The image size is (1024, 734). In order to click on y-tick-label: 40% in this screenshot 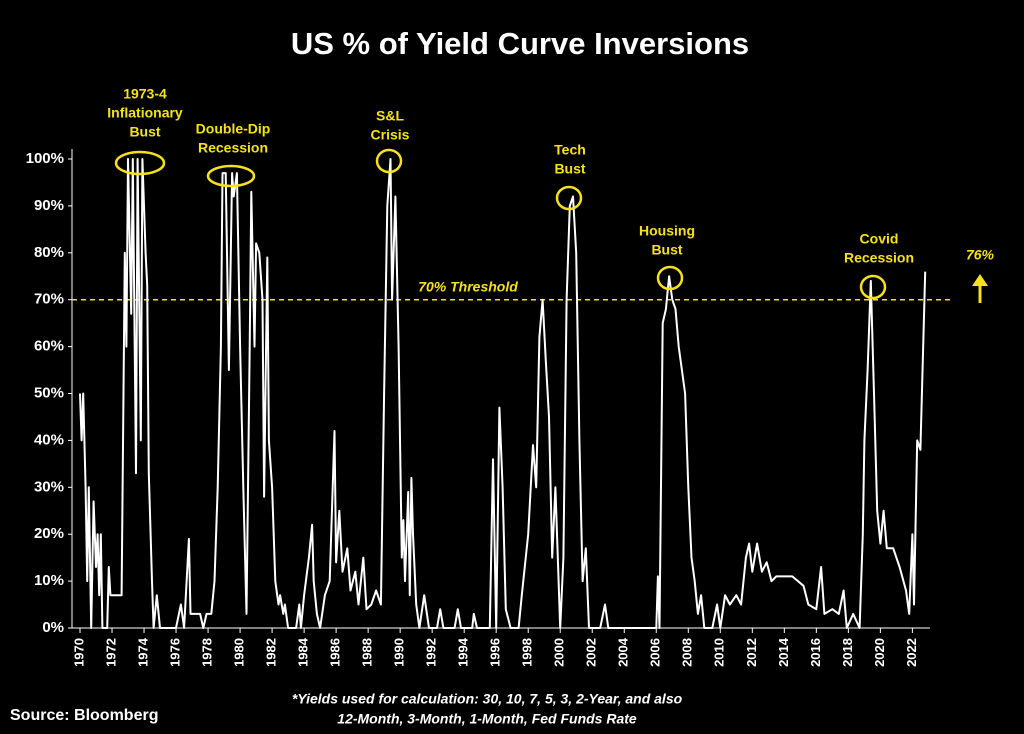, I will do `click(49, 439)`.